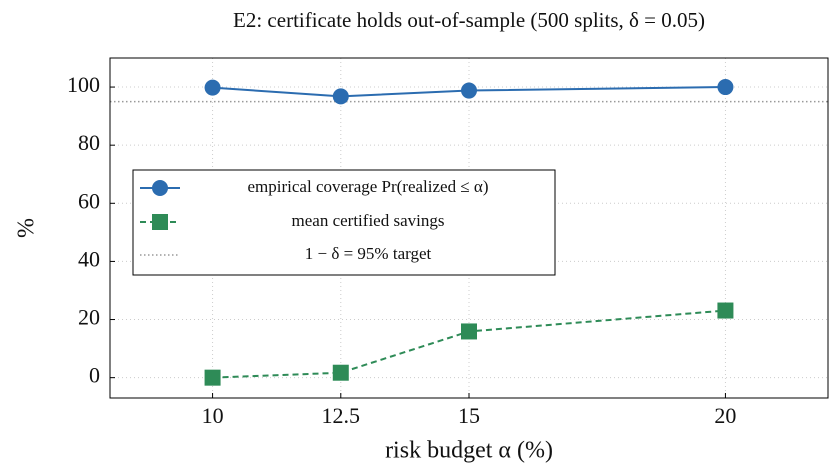 The height and width of the screenshot is (469, 830). Describe the element at coordinates (341, 415) in the screenshot. I see `x-tick-label: 12.5` at that location.